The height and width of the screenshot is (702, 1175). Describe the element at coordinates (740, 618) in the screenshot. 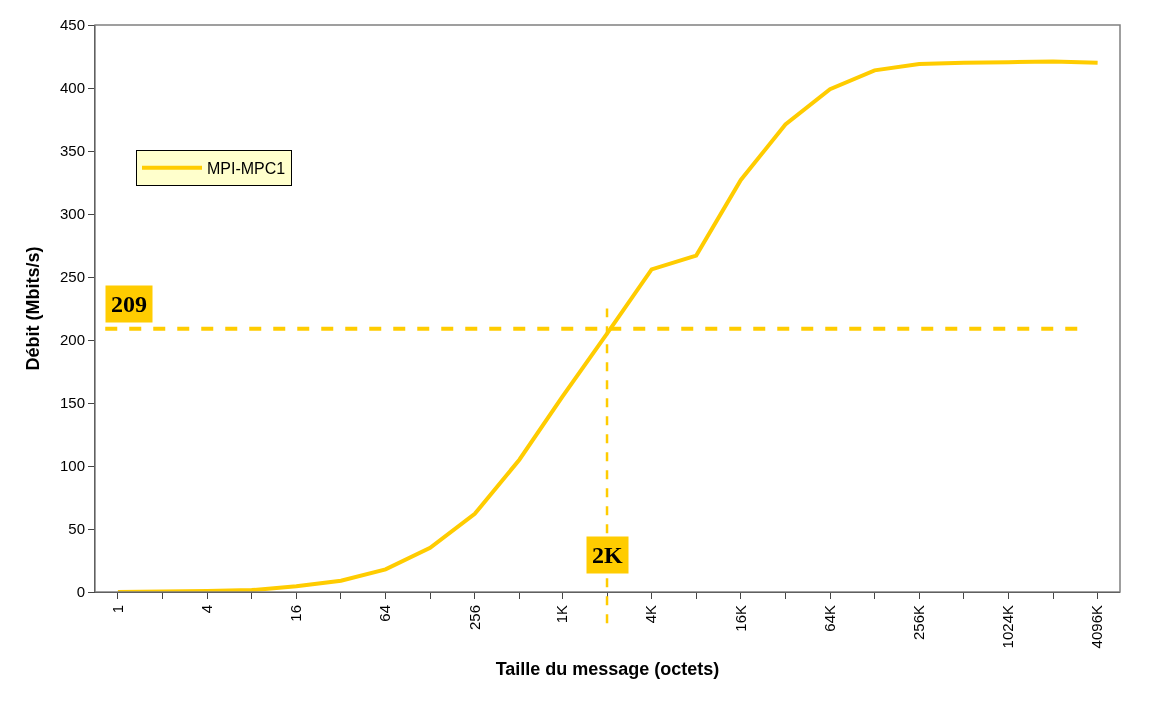

I see `x-tick-label: 16K` at that location.